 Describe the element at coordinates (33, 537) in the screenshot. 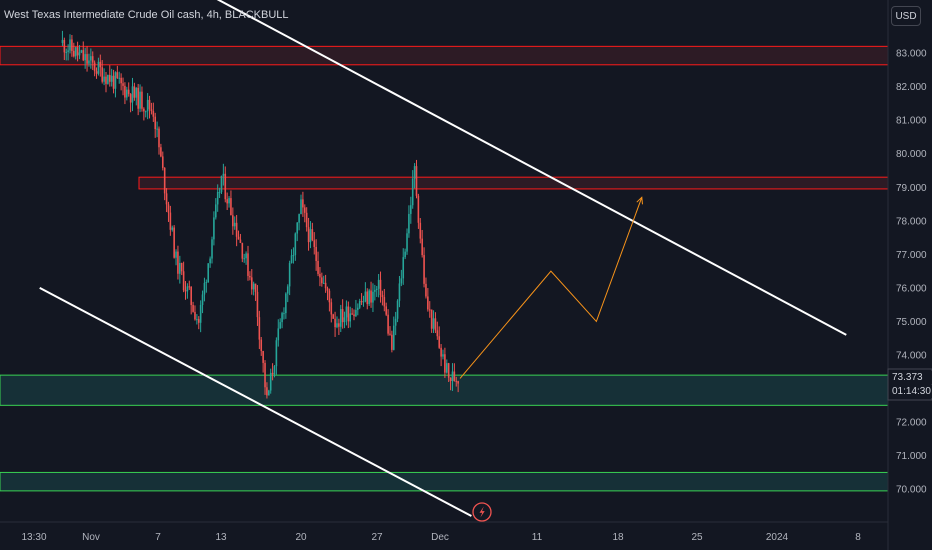

I see `x-tick-label: 13:30` at that location.